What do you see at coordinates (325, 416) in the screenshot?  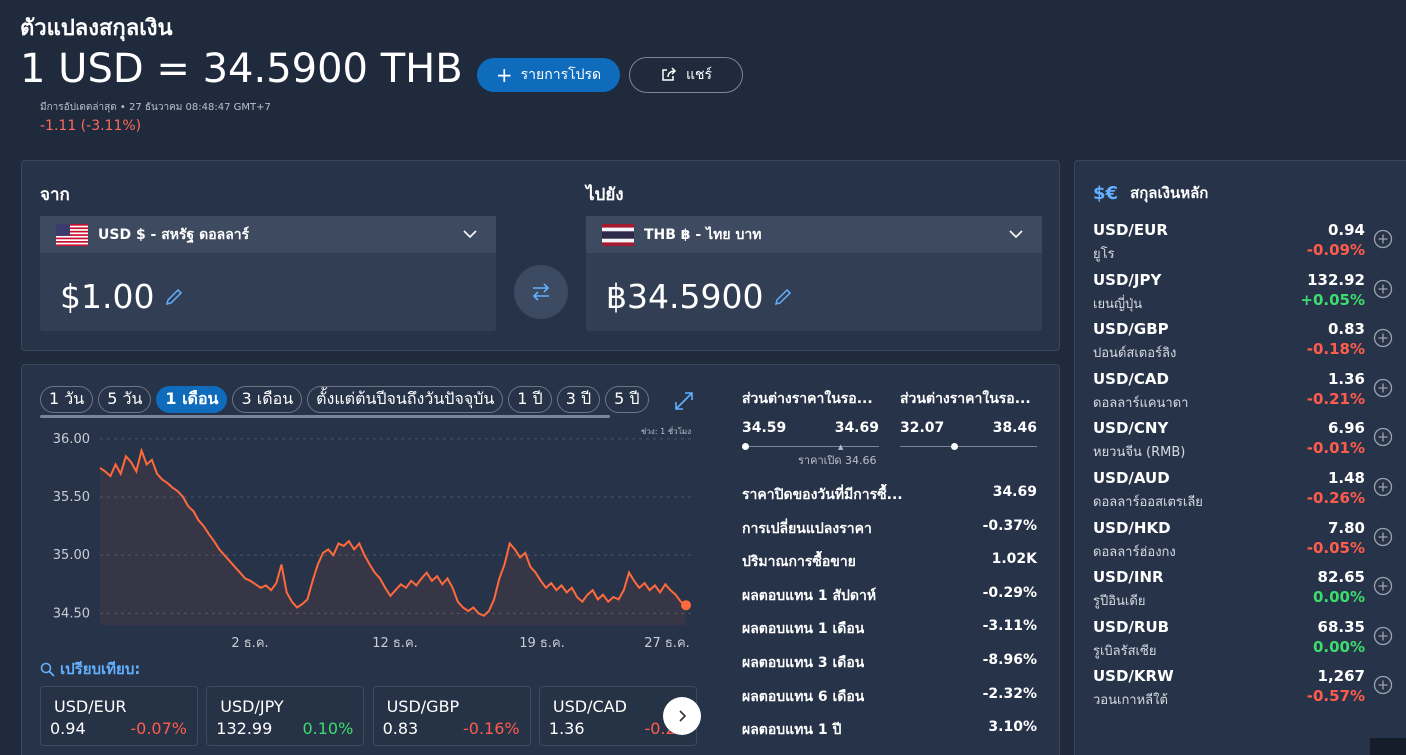 I see `tabs-scrollbar` at bounding box center [325, 416].